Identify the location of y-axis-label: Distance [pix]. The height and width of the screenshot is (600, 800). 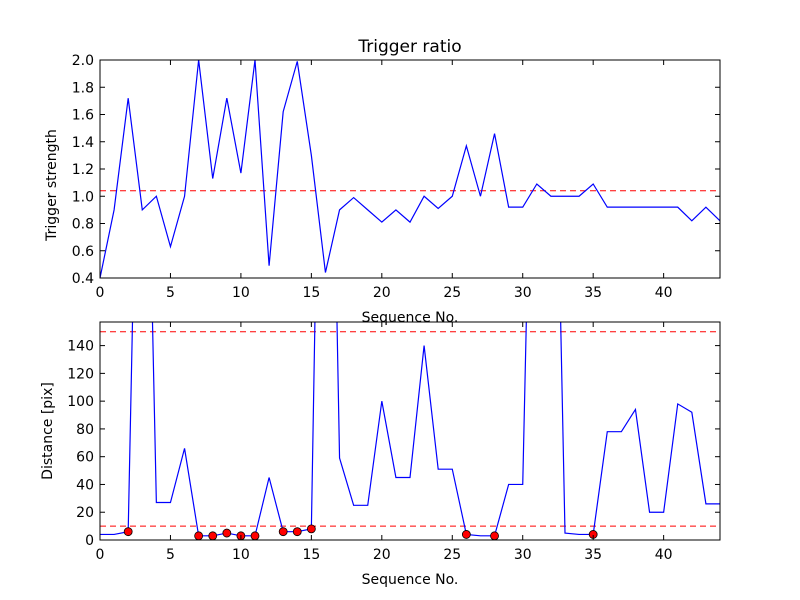
(48, 431).